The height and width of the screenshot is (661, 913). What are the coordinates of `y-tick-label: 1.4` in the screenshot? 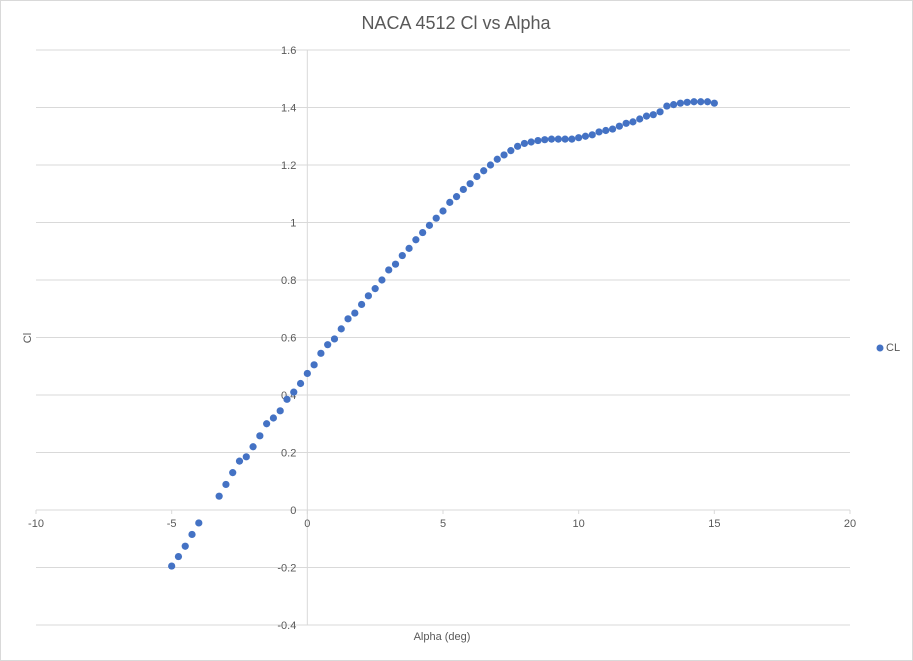 It's located at (288, 109).